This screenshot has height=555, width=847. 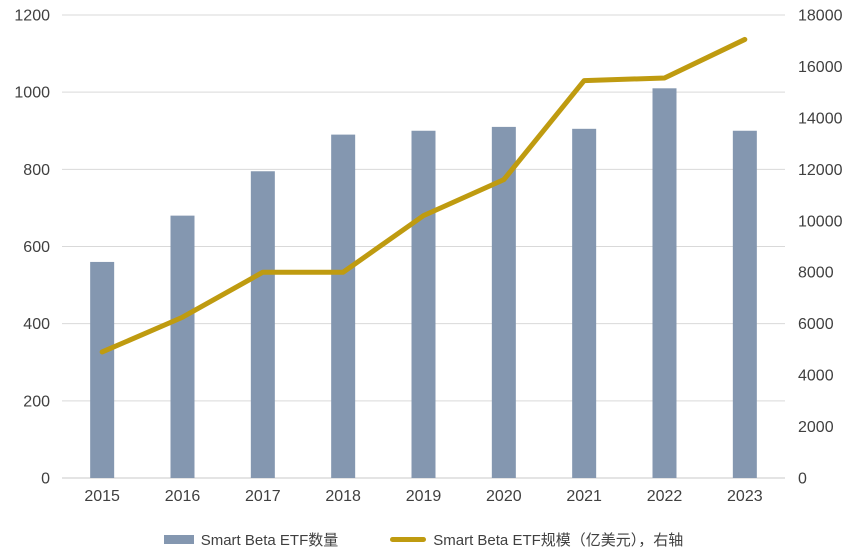 What do you see at coordinates (262, 324) in the screenshot?
I see `bar-2017` at bounding box center [262, 324].